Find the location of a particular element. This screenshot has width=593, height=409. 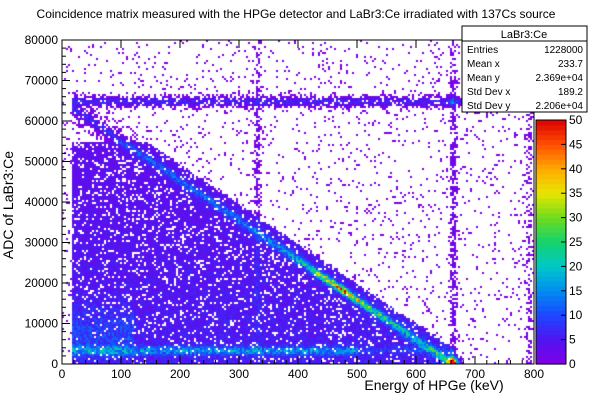

y-axis-label: ADC of LaBr3:Ce is located at coordinates (8, 205).